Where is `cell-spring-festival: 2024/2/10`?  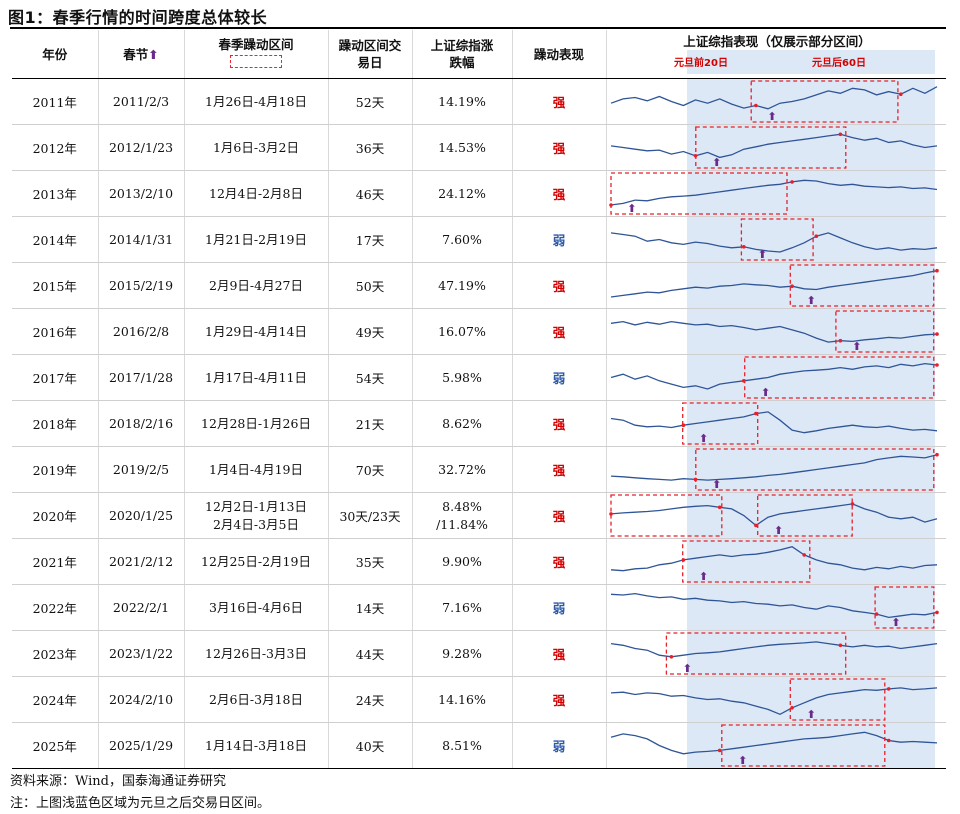 cell-spring-festival: 2024/2/10 is located at coordinates (141, 699).